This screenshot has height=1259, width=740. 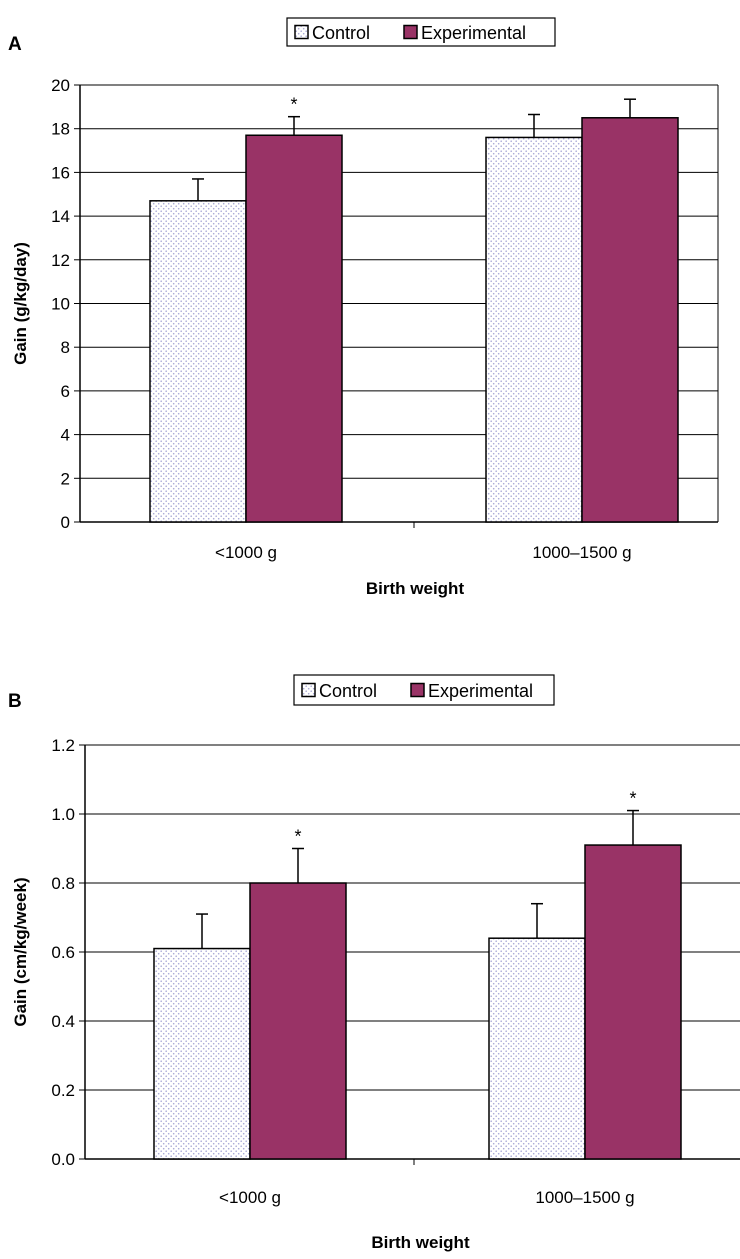 What do you see at coordinates (60, 304) in the screenshot?
I see `y-tick-label: 10` at bounding box center [60, 304].